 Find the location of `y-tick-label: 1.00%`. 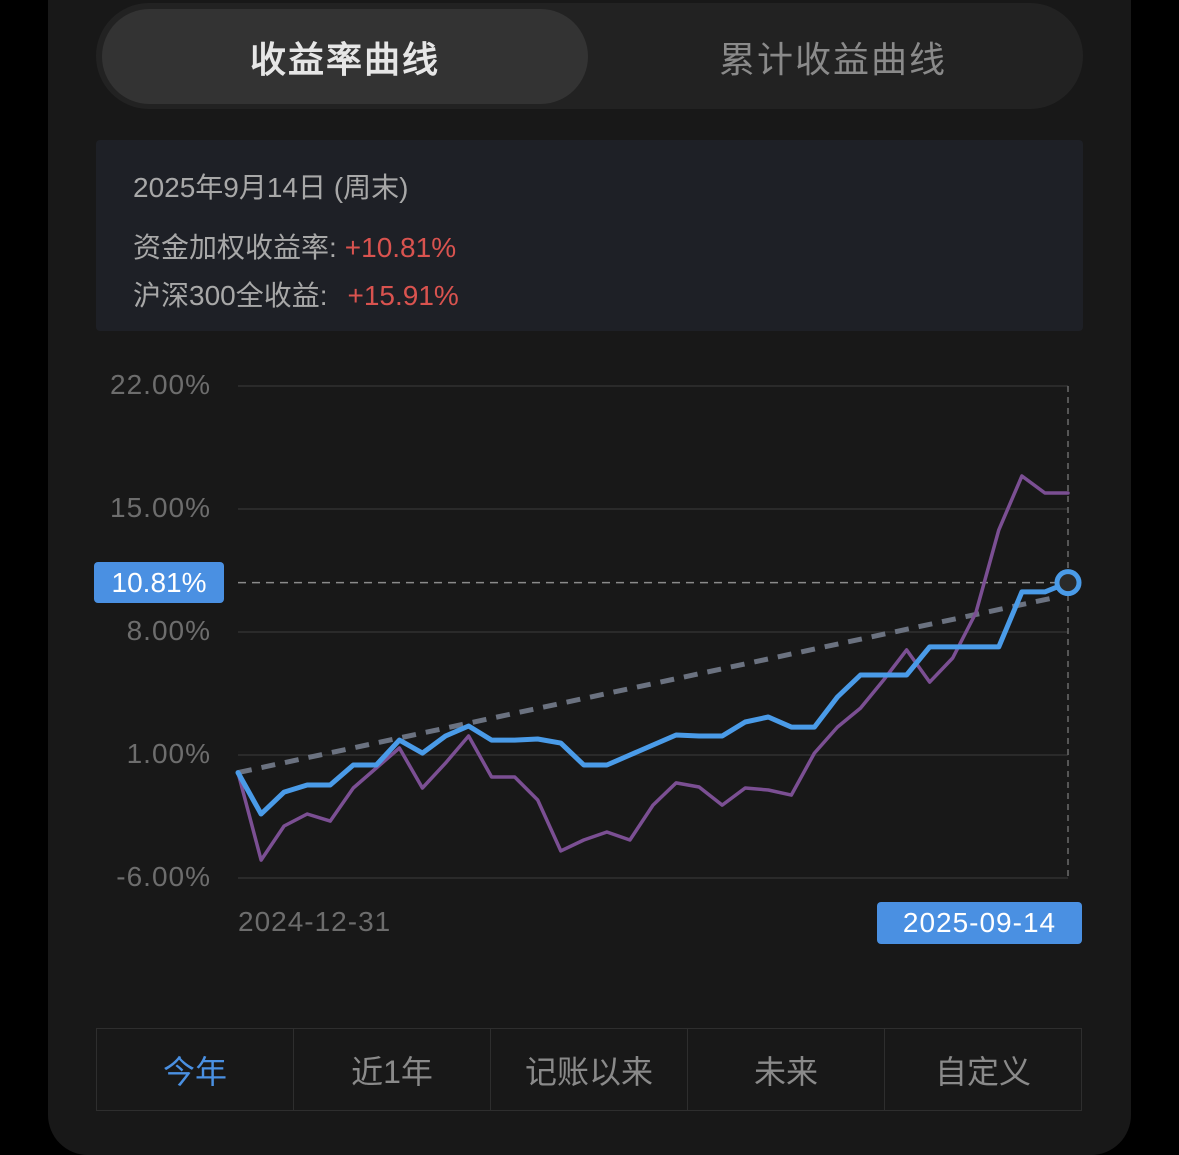

y-tick-label: 1.00% is located at coordinates (168, 753).